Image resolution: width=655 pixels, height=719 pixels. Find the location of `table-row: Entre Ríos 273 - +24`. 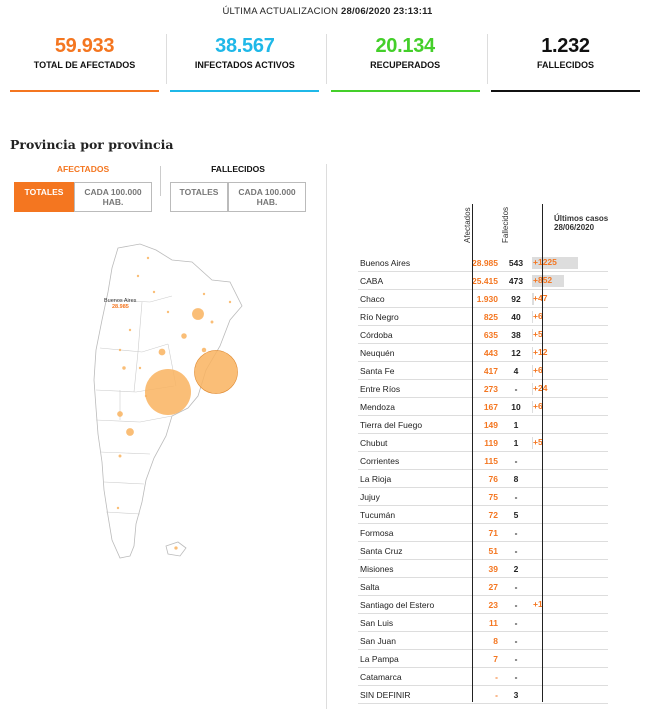

table-row: Entre Ríos 273 - +24 is located at coordinates (483, 389).